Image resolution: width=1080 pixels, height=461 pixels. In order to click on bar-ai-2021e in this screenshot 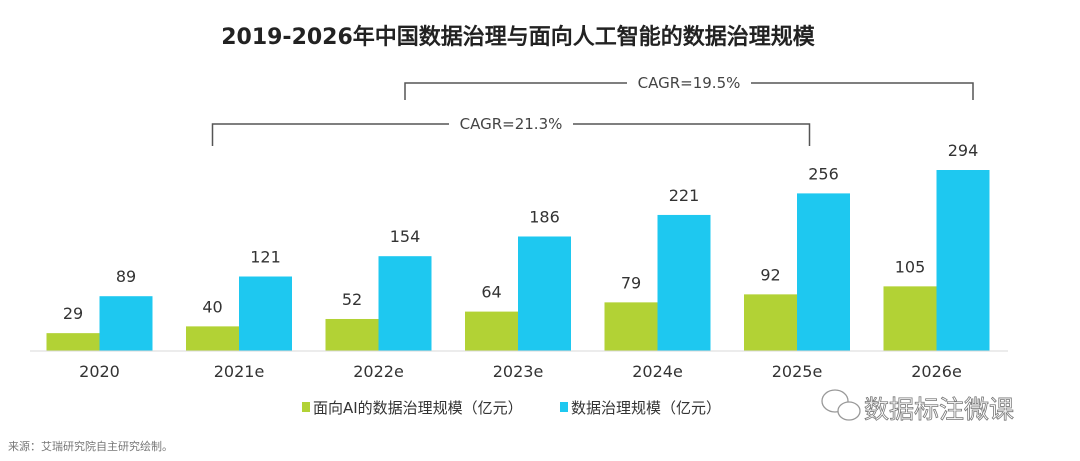, I will do `click(212, 338)`.